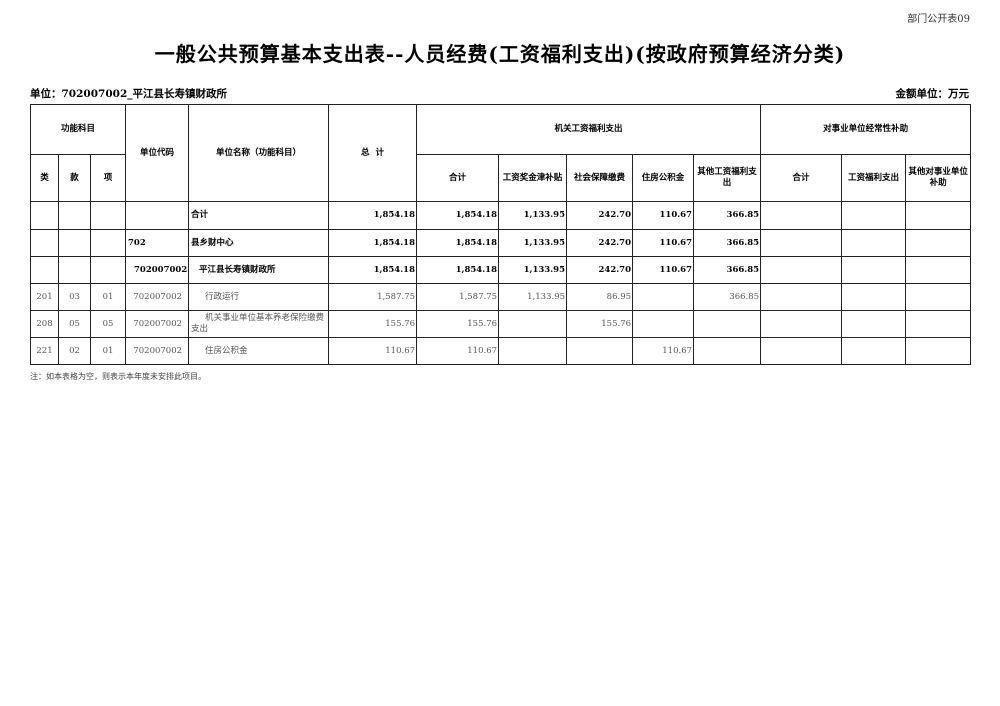 The height and width of the screenshot is (706, 1000). What do you see at coordinates (44, 324) in the screenshot?
I see `cell-lei: 208` at bounding box center [44, 324].